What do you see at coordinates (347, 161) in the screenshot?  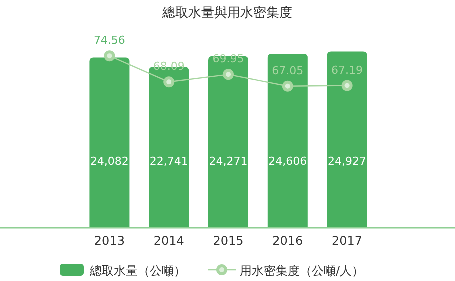 I see `data-label: 24,927` at bounding box center [347, 161].